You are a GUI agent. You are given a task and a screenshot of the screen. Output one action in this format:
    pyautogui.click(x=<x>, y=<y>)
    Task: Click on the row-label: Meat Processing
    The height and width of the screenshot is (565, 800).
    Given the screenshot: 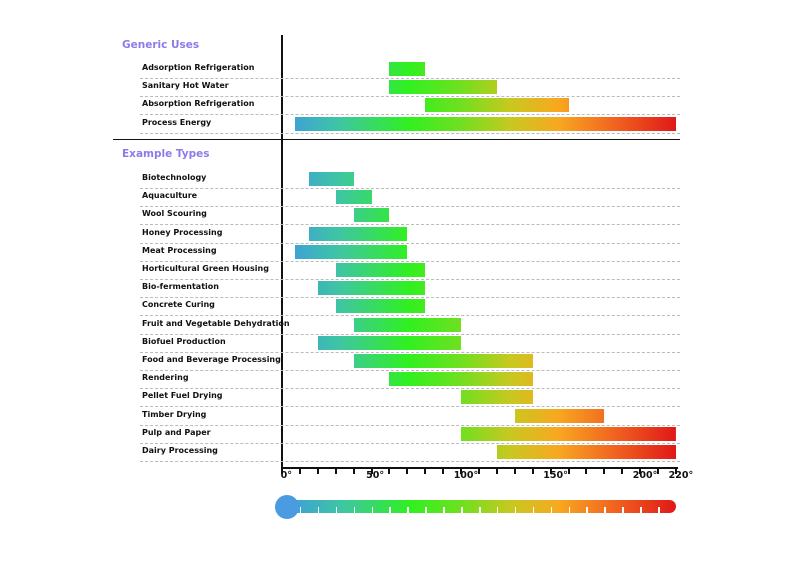 What is the action you would take?
    pyautogui.click(x=179, y=250)
    